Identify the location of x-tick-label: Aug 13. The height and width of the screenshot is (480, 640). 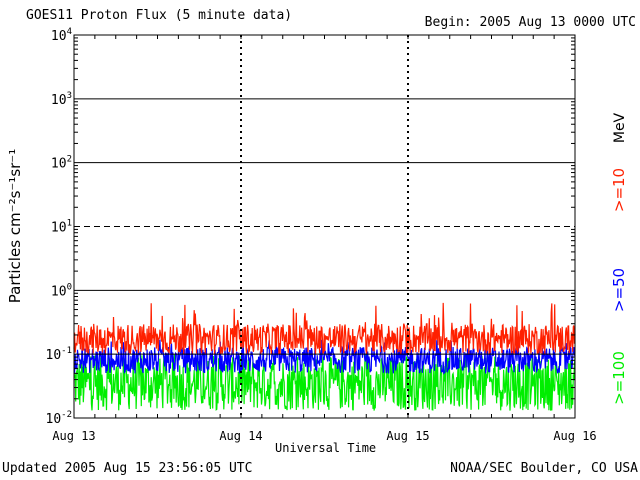
(73, 436).